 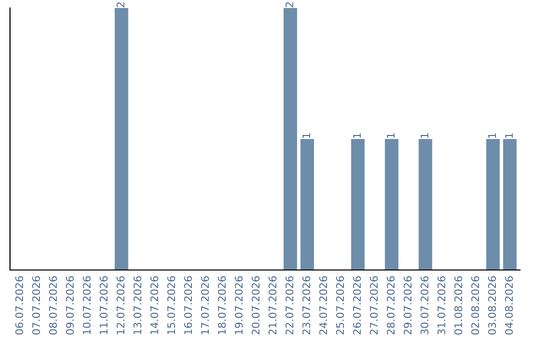 I want to click on x-tick-label: 26.07.2026, so click(x=357, y=305).